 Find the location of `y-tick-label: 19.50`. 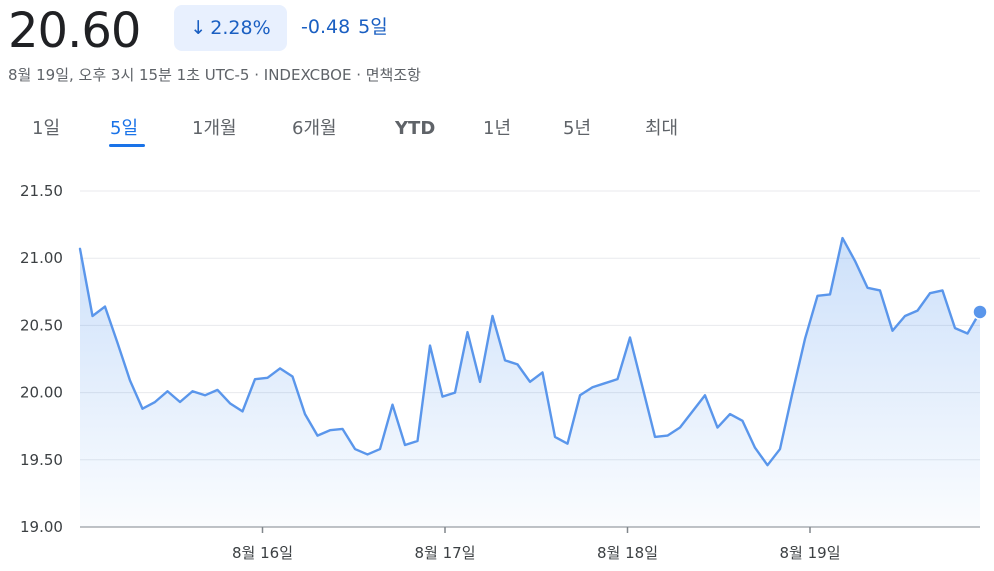

y-tick-label: 19.50 is located at coordinates (41, 460).